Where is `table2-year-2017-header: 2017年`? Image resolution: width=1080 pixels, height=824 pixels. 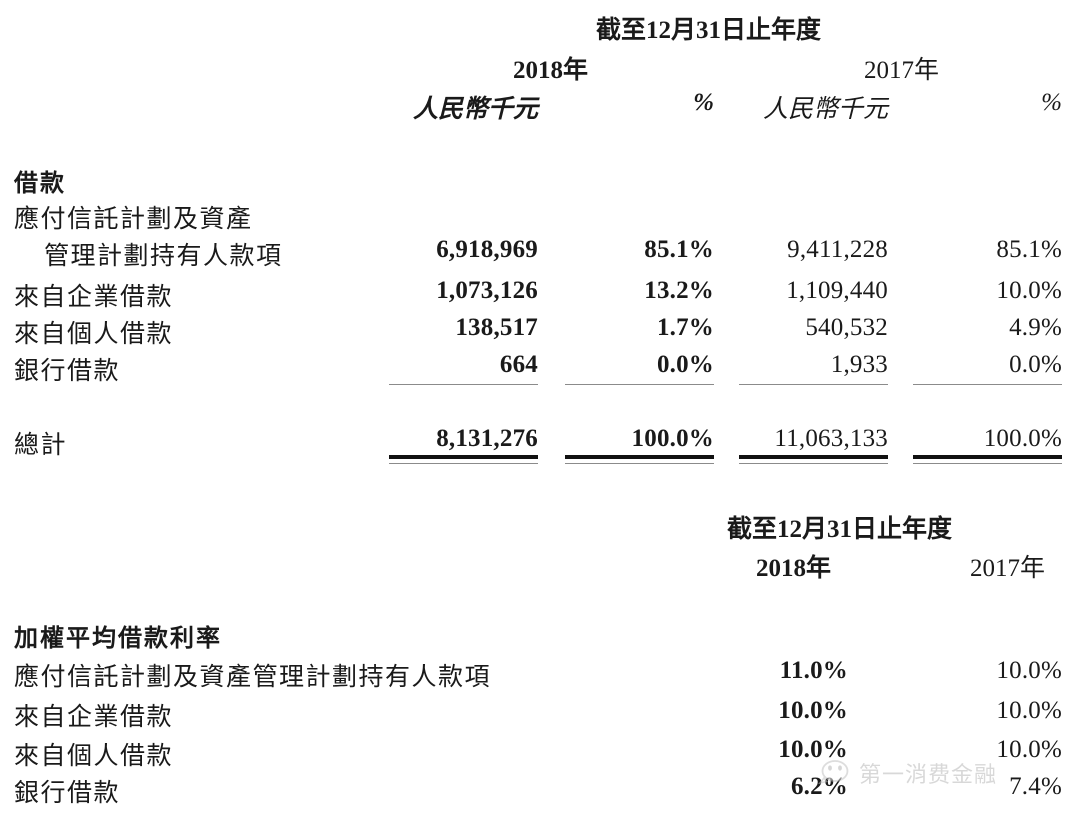 table2-year-2017-header: 2017年 is located at coordinates (1008, 568).